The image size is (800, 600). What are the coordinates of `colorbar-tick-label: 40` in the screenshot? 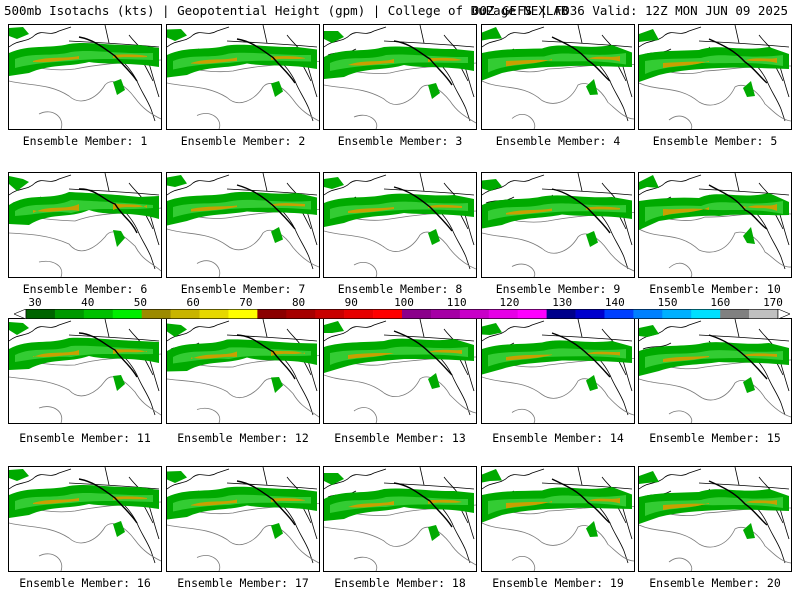 It's located at (88, 302).